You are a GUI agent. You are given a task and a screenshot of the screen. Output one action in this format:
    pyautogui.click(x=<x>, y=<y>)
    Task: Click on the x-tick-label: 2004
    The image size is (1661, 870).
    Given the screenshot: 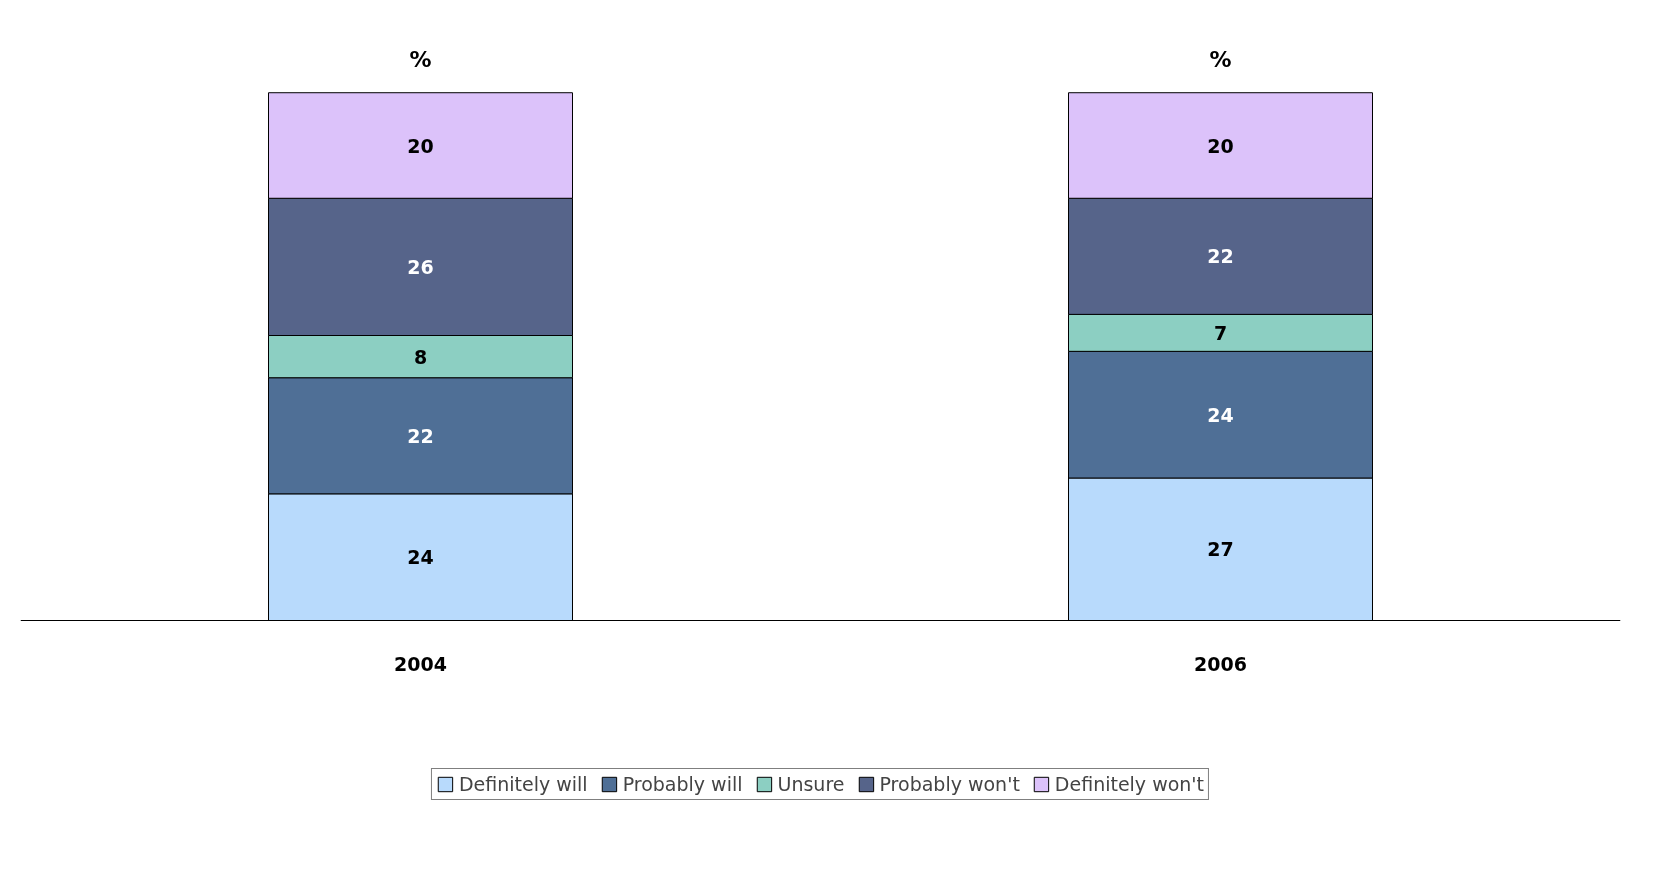 What is the action you would take?
    pyautogui.click(x=420, y=663)
    